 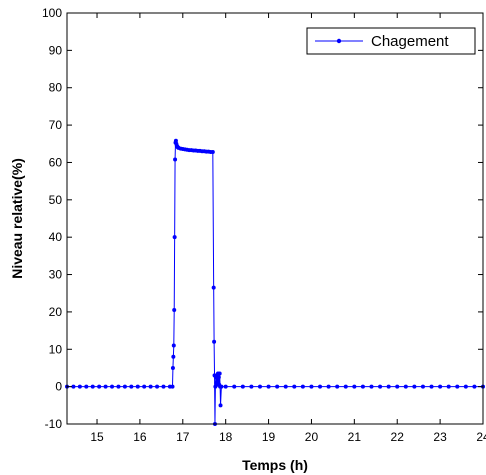 I want to click on legend-marker, so click(x=339, y=41).